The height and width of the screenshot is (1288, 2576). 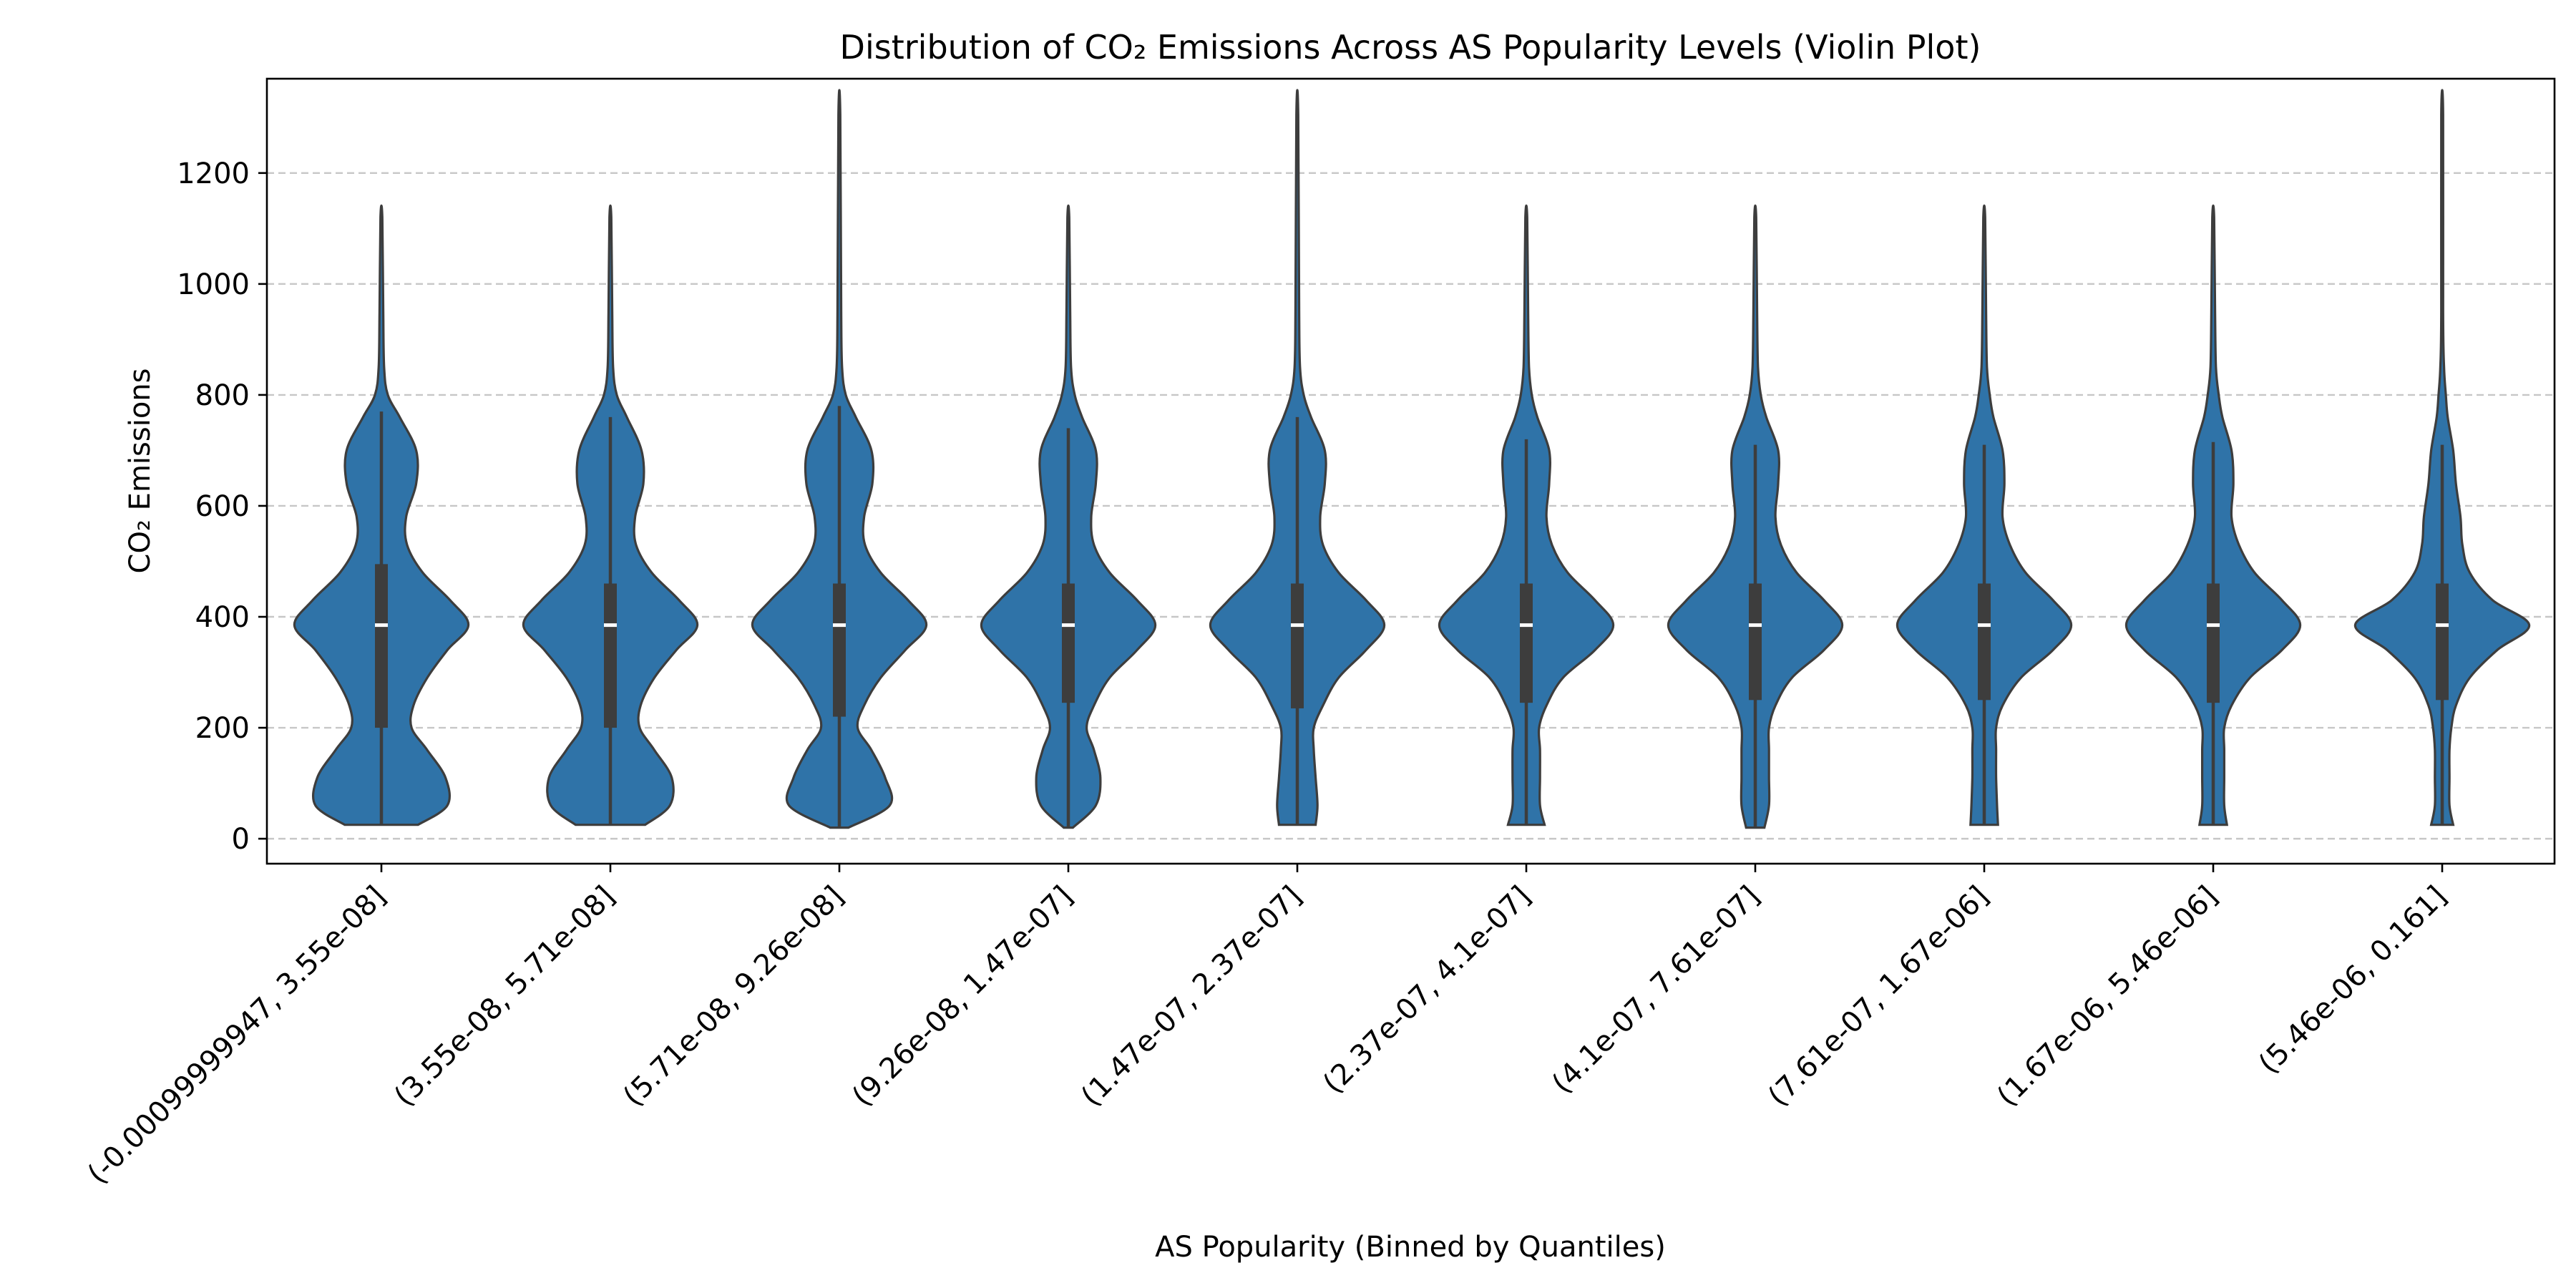 What do you see at coordinates (222, 395) in the screenshot?
I see `y-tick-label: 800` at bounding box center [222, 395].